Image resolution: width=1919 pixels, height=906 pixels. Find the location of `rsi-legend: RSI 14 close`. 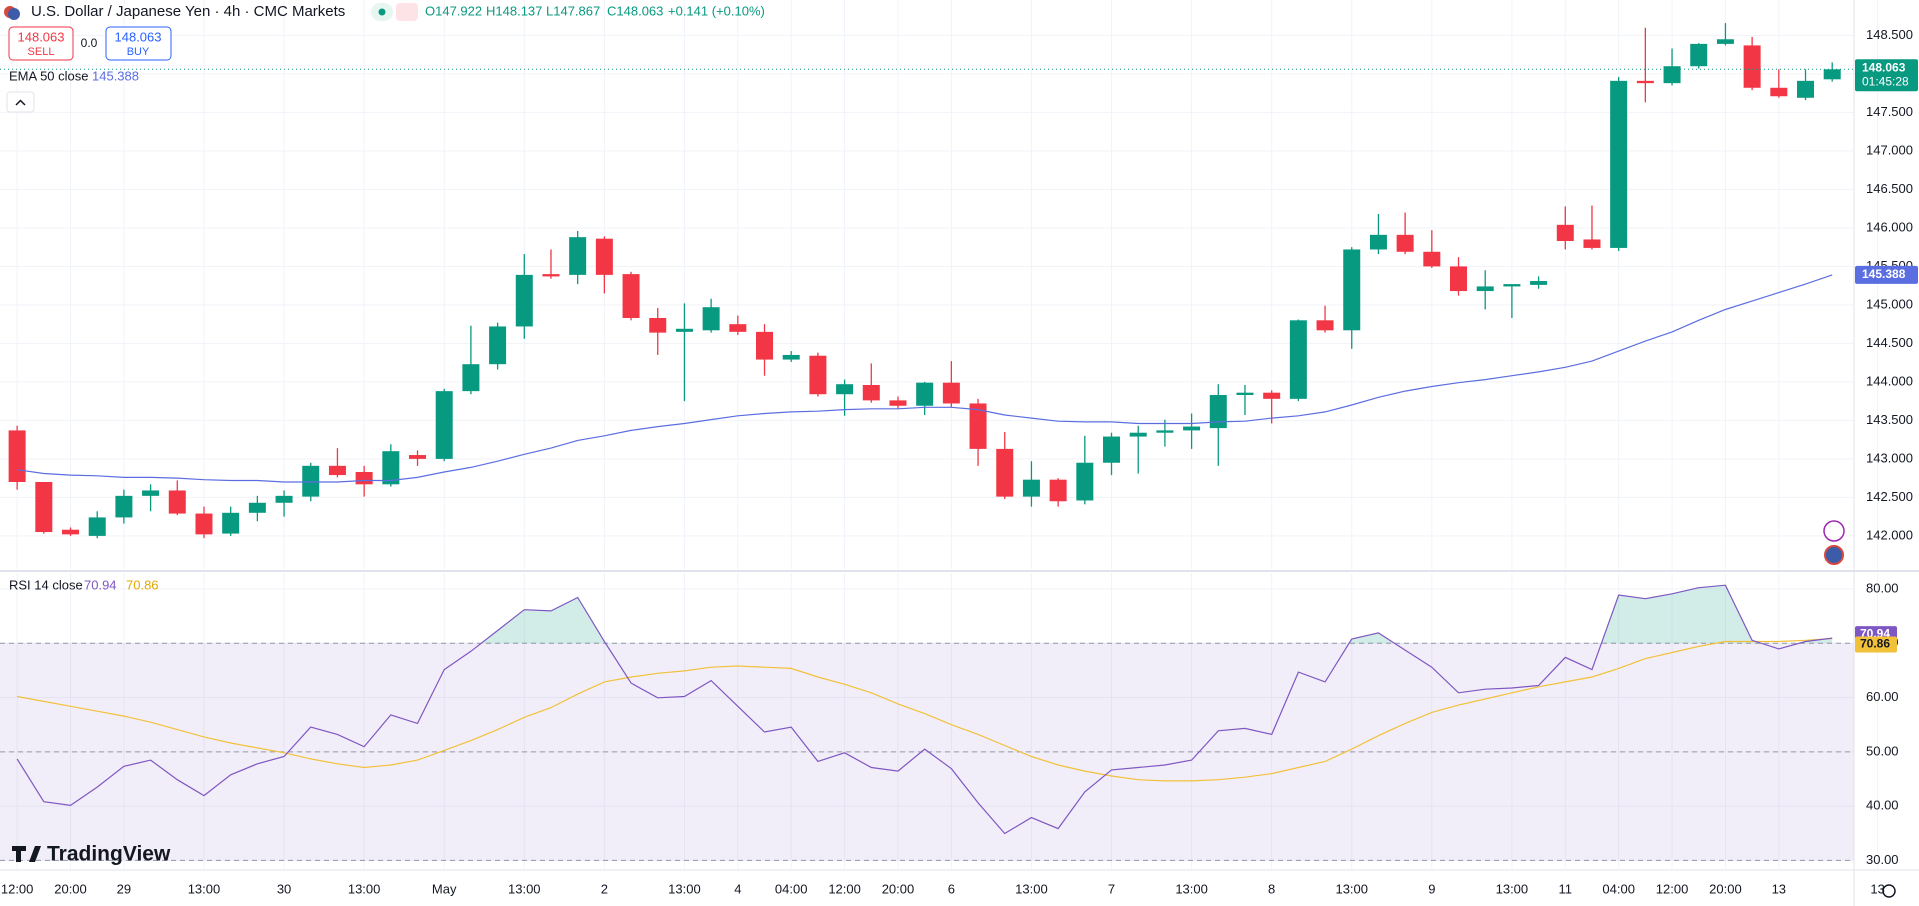

rsi-legend: RSI 14 close is located at coordinates (46, 584).